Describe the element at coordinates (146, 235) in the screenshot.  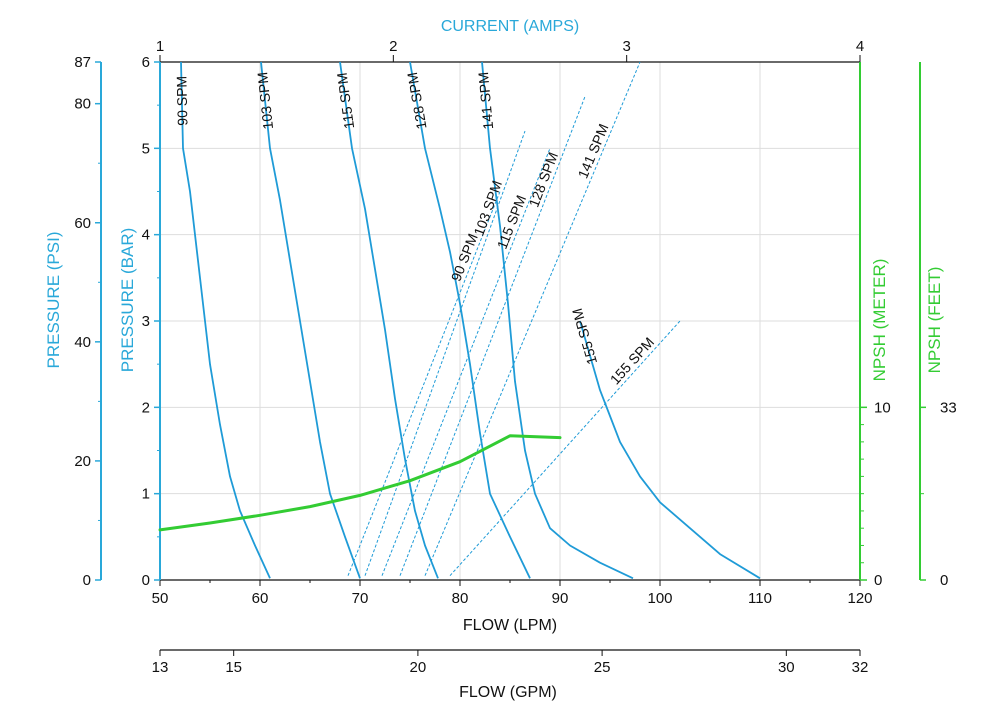
I see `y-bar-tick-label: 4` at that location.